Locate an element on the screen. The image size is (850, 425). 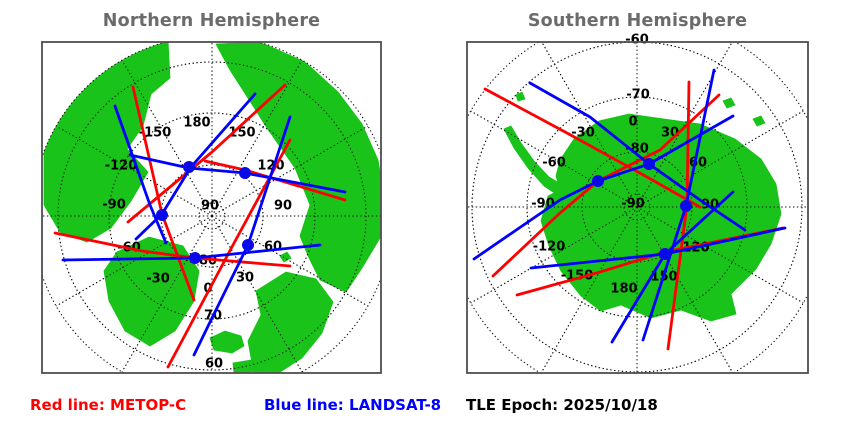
south-longitude-label: -30 is located at coordinates (583, 133).